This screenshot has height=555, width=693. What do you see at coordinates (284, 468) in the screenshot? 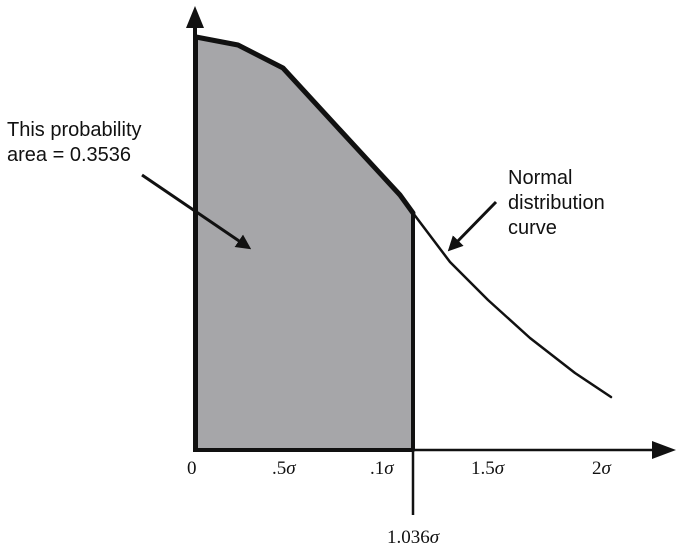
I see `x-tick-0.5: .5σ` at bounding box center [284, 468].